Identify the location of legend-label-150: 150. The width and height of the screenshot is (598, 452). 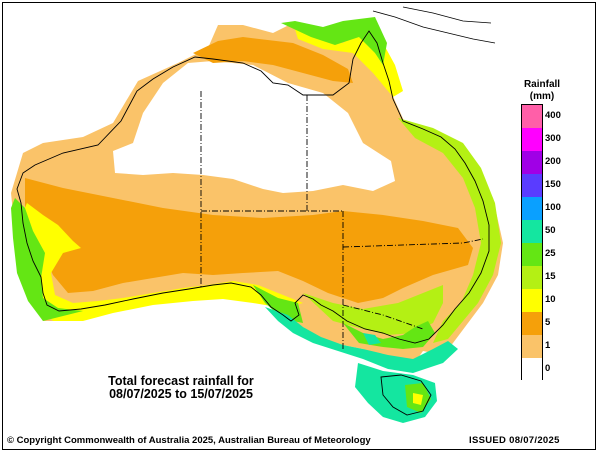
(553, 184).